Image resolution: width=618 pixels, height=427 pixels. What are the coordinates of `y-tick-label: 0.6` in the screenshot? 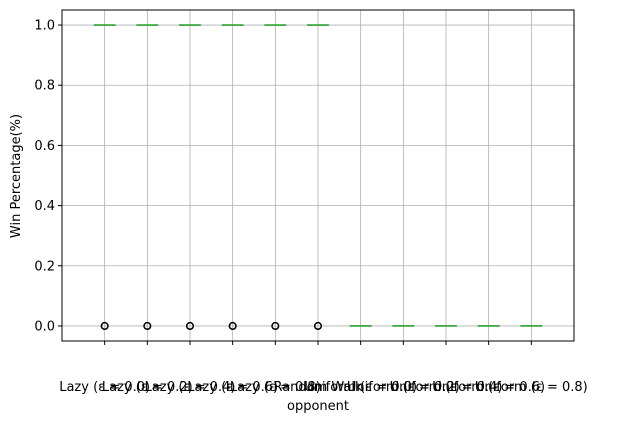 It's located at (44, 146).